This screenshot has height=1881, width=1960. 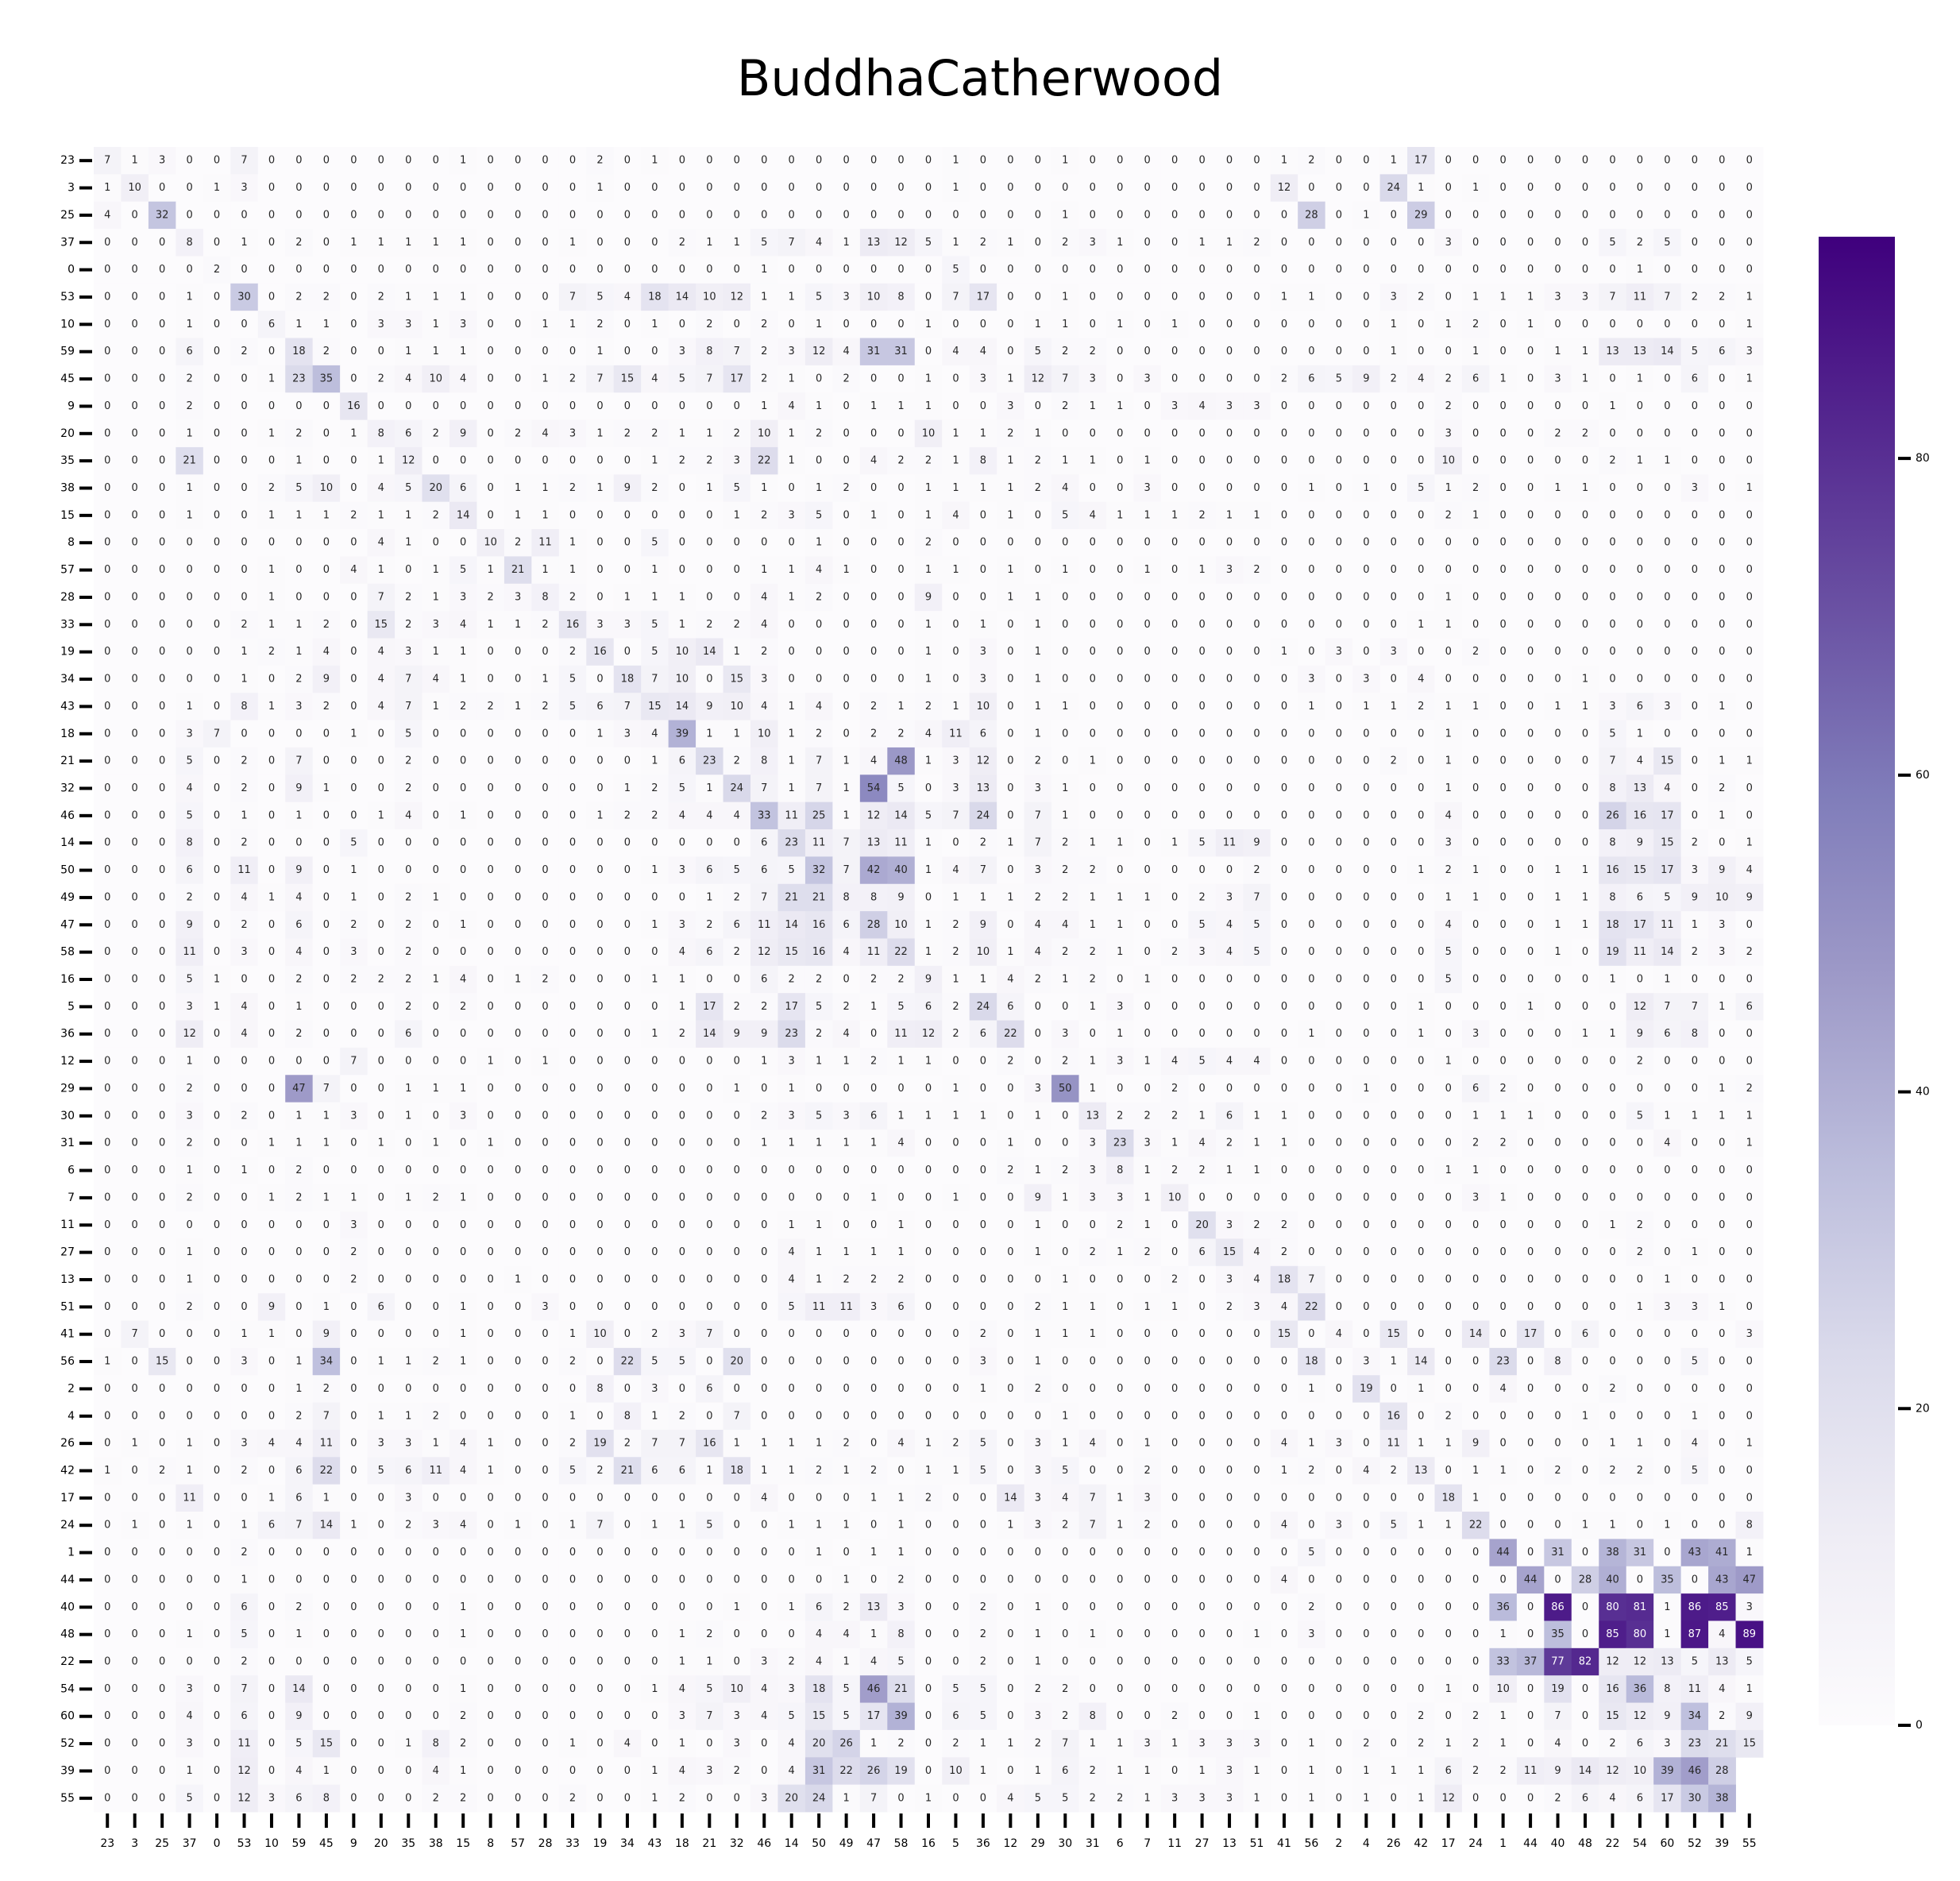 I want to click on cell-value-label: 31, so click(x=901, y=351).